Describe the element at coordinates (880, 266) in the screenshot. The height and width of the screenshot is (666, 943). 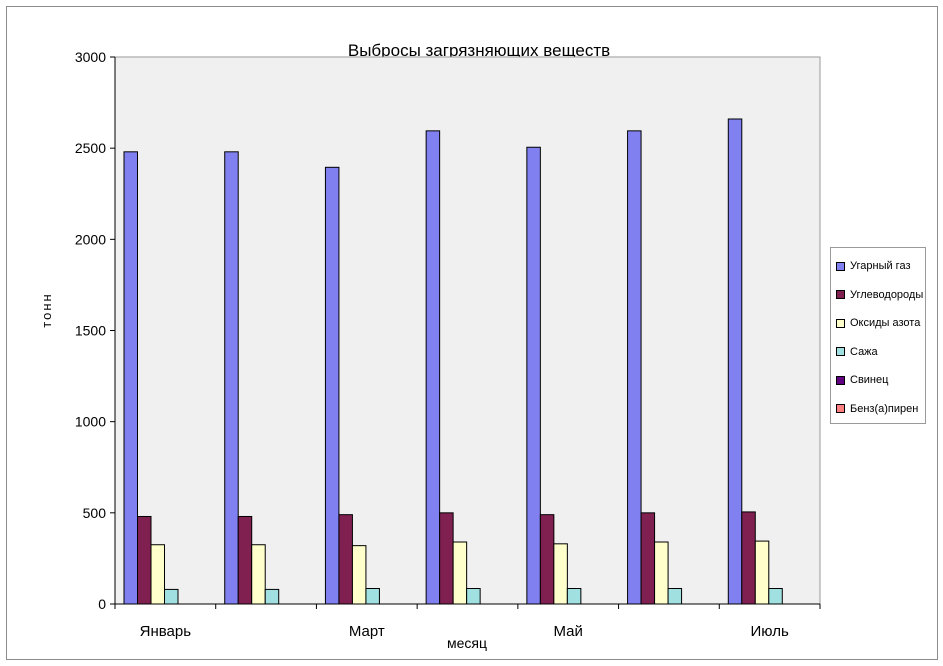
I see `legend-label: Угарный газ` at that location.